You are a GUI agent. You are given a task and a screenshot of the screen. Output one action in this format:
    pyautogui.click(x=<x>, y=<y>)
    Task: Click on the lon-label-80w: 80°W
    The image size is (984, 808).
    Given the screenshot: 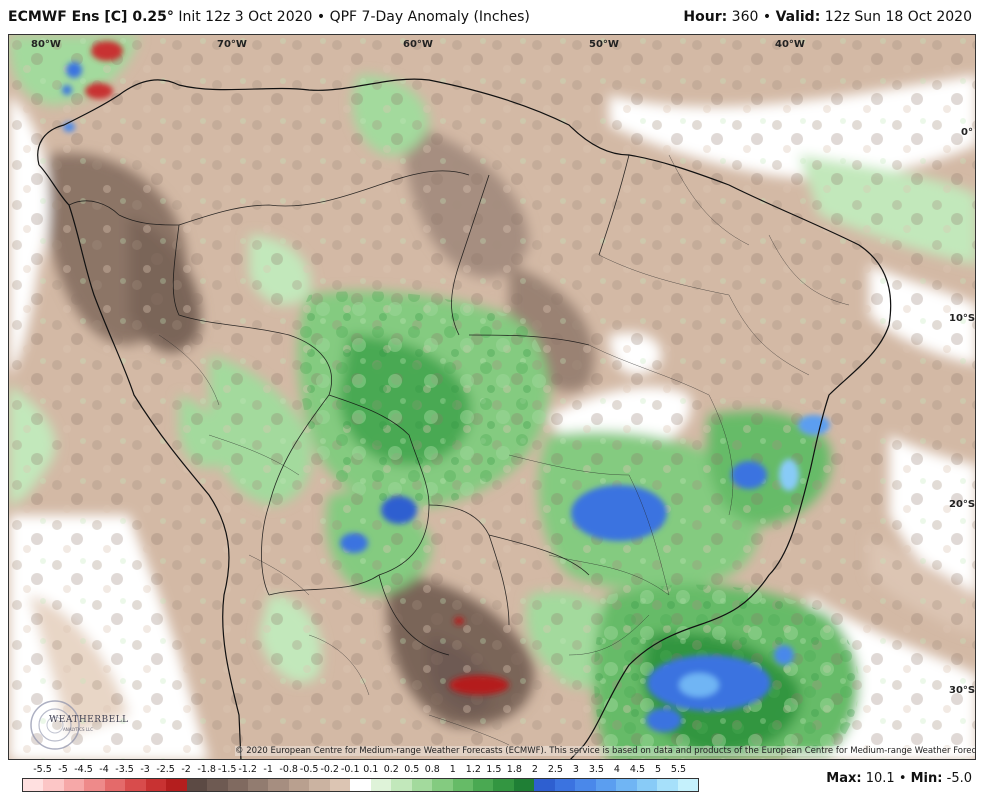 What is the action you would take?
    pyautogui.click(x=46, y=44)
    